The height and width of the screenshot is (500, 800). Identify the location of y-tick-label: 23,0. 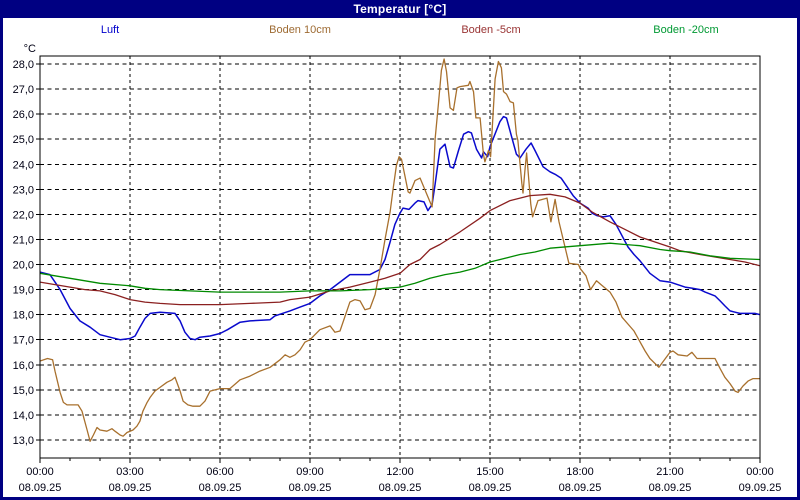
(23, 190).